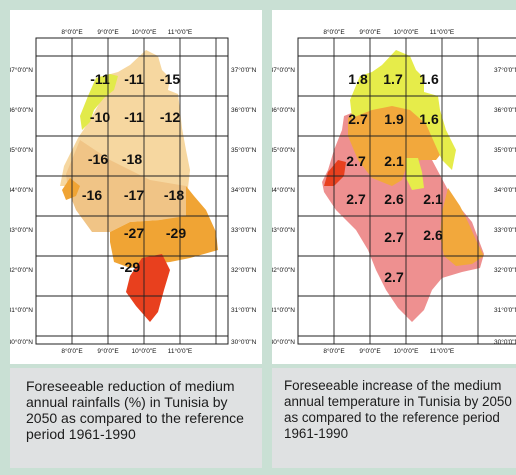 This screenshot has width=516, height=475. I want to click on region-orange-se, so click(462, 227).